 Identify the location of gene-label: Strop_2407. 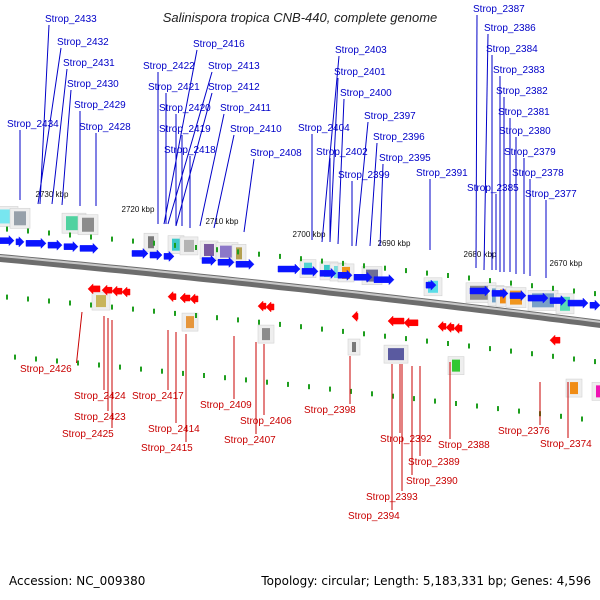
(250, 440).